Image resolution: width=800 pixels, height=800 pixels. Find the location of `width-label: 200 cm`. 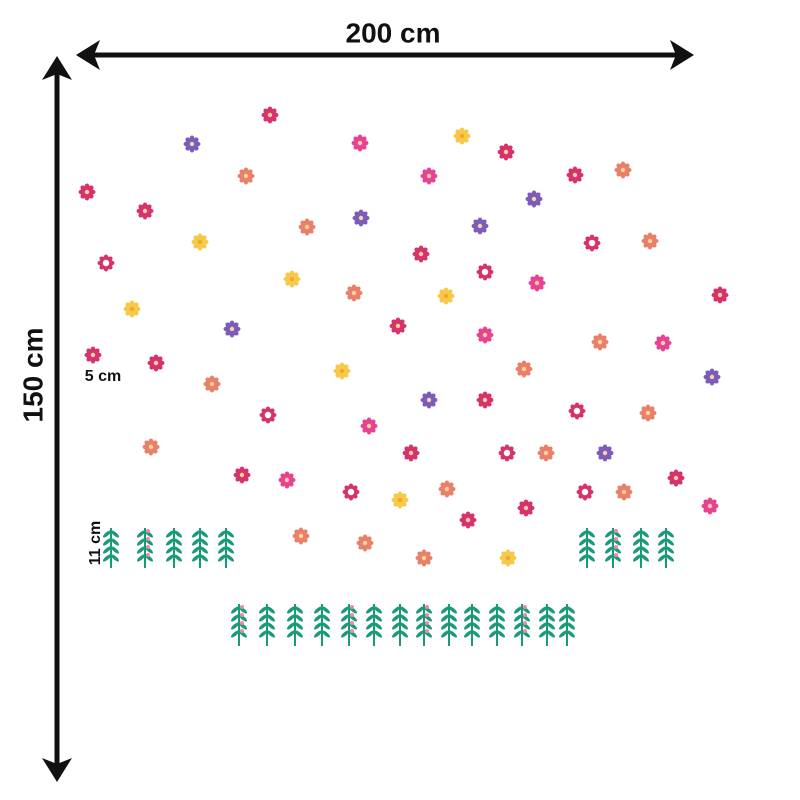

width-label: 200 cm is located at coordinates (393, 32).